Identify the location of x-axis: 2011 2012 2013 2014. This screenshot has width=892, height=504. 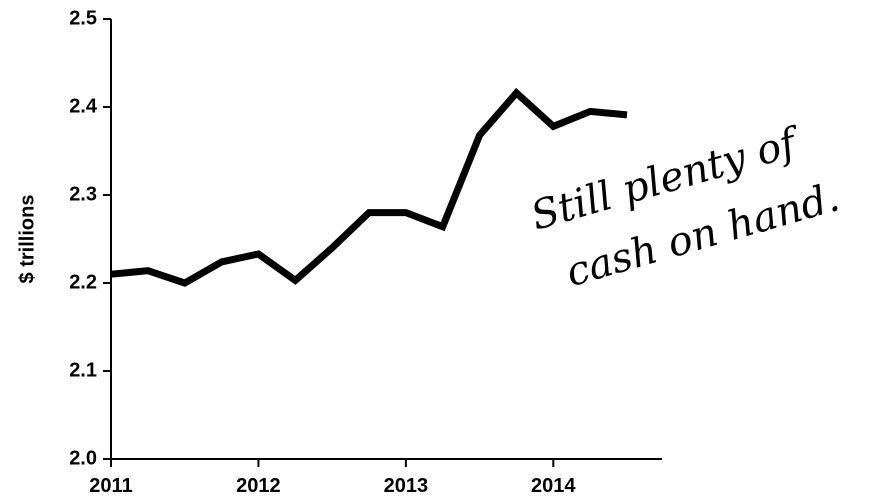
(375, 477).